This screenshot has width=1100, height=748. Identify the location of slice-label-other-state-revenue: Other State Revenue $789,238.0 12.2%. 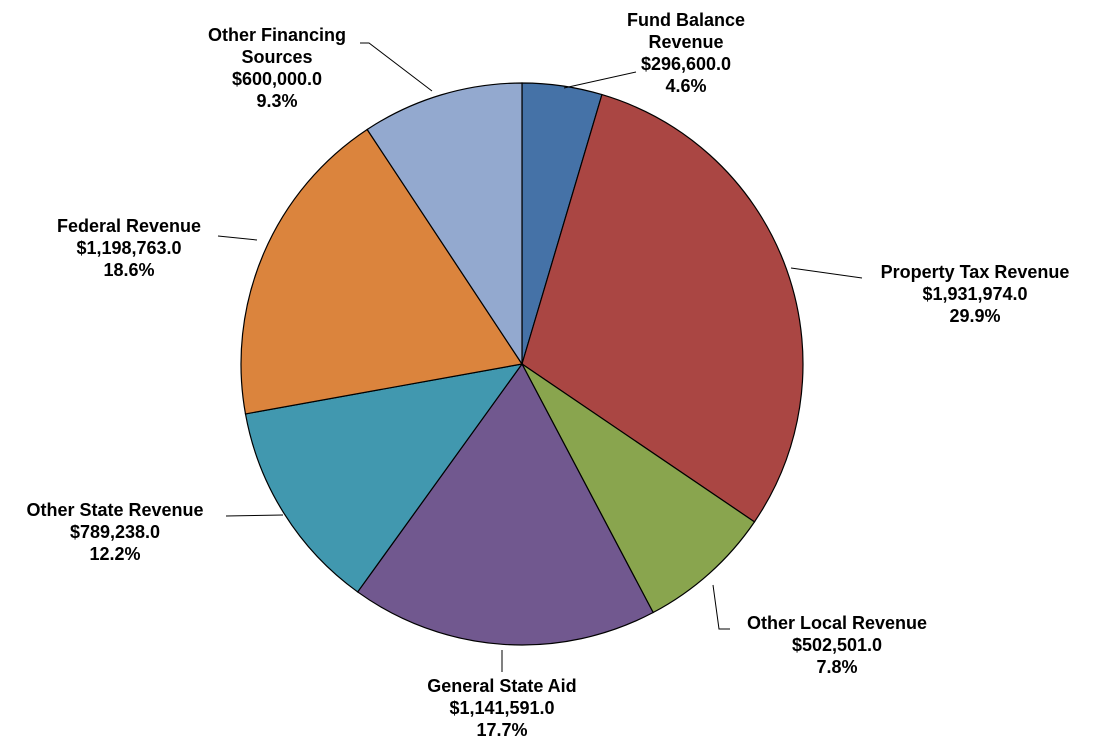
(114, 532).